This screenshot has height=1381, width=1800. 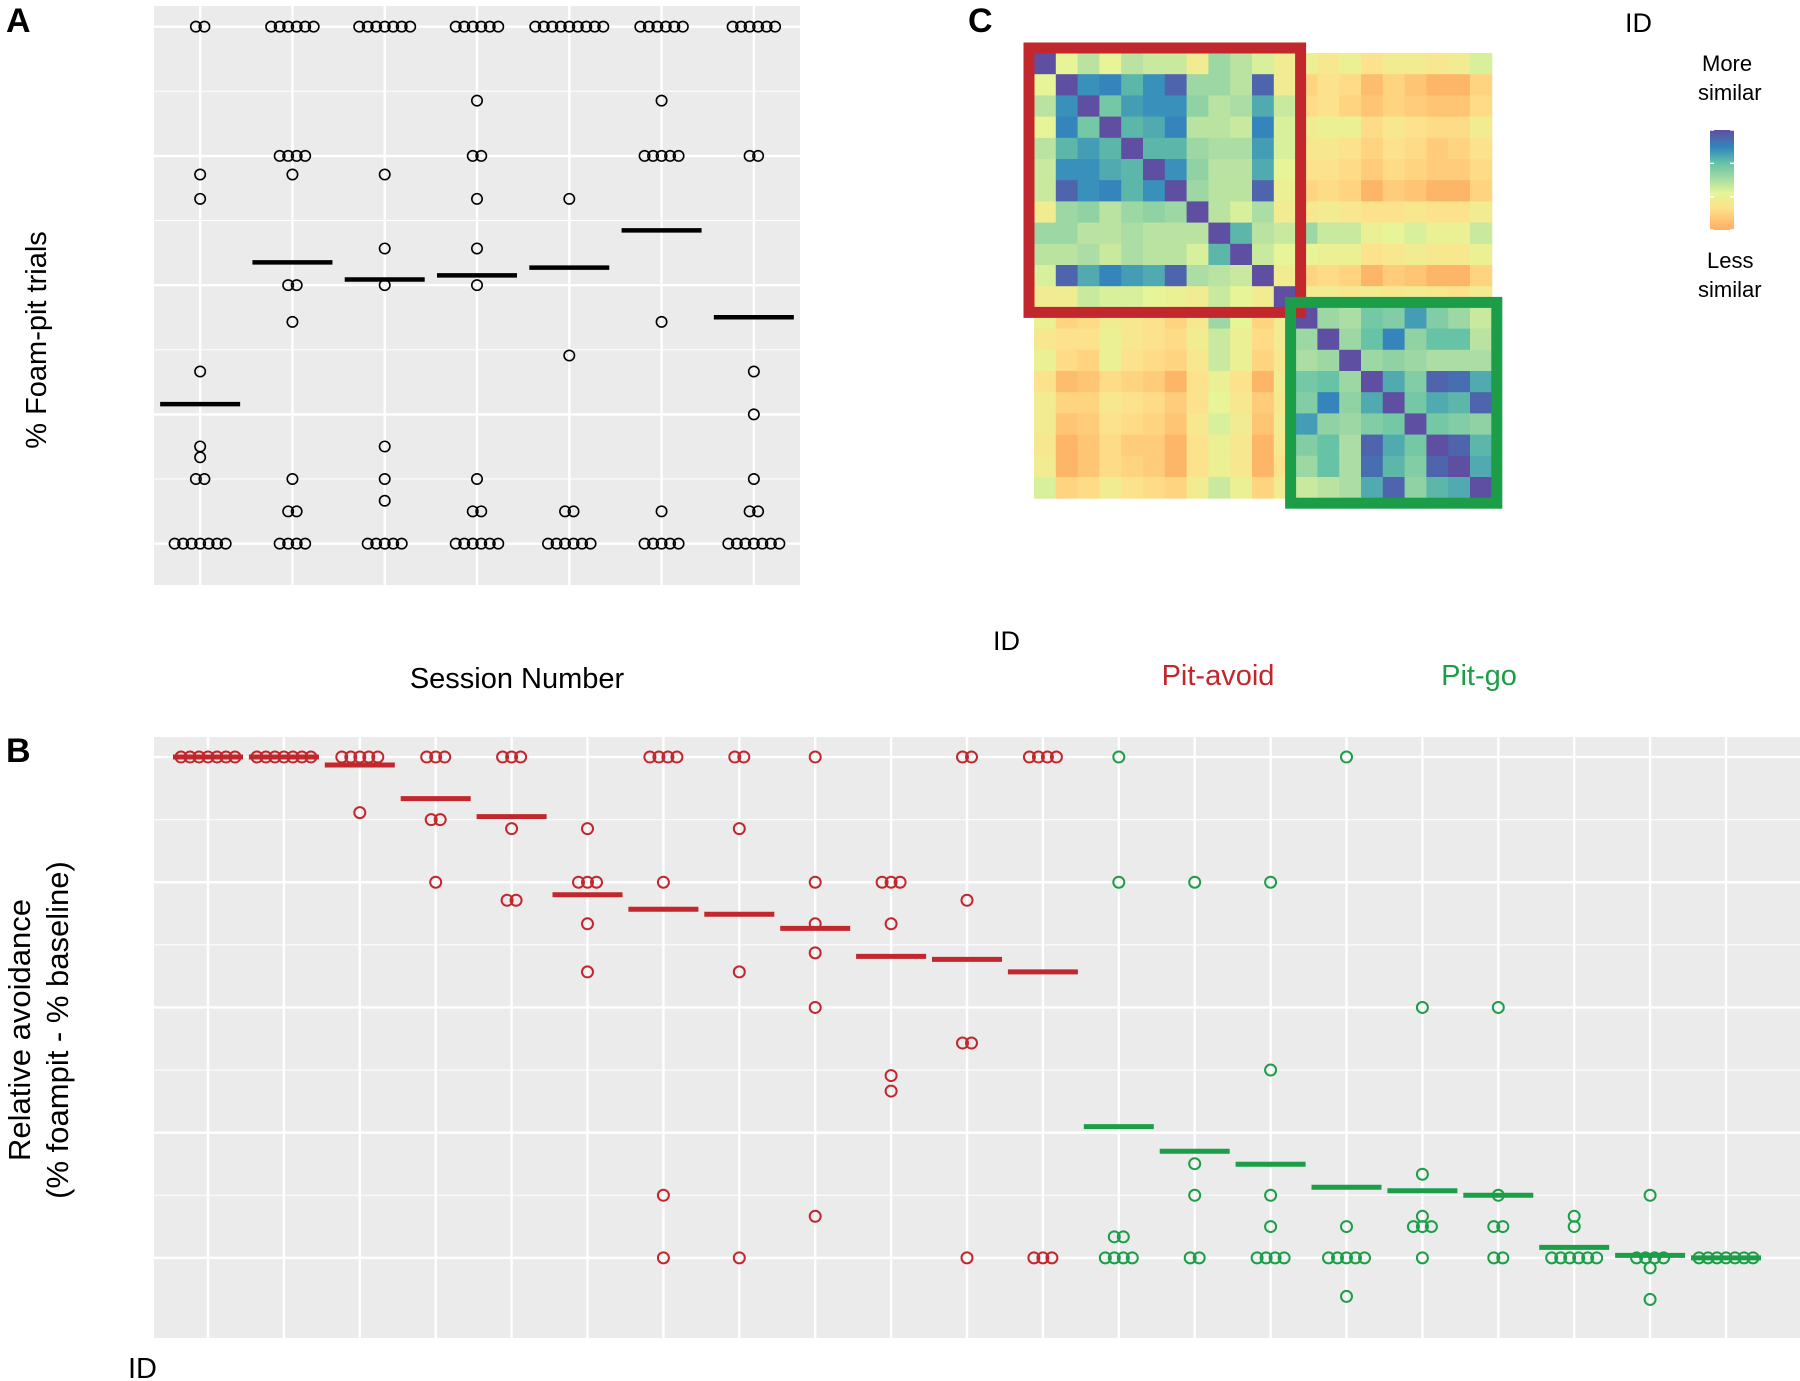 What do you see at coordinates (1730, 176) in the screenshot?
I see `color-scale-legend: More similar Less similar` at bounding box center [1730, 176].